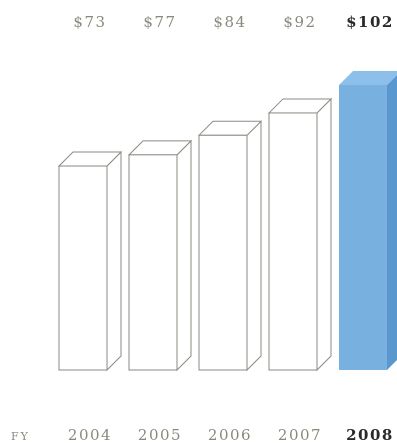 This screenshot has height=443, width=397. Describe the element at coordinates (293, 241) in the screenshot. I see `bar-front-2007` at that location.